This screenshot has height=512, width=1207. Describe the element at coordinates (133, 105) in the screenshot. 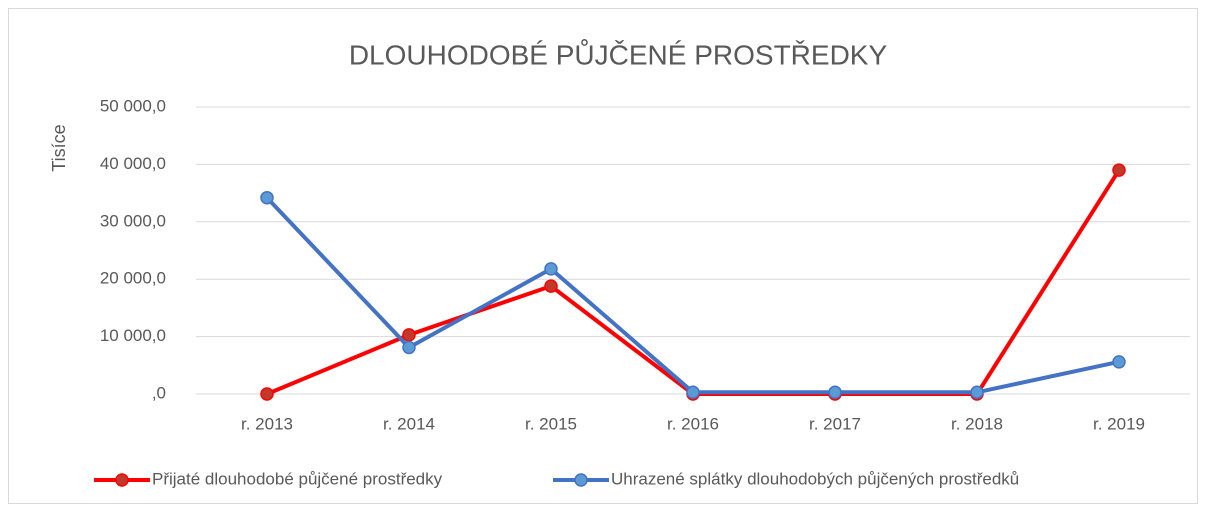

I see `y-tick-label: 50 000,0` at that location.